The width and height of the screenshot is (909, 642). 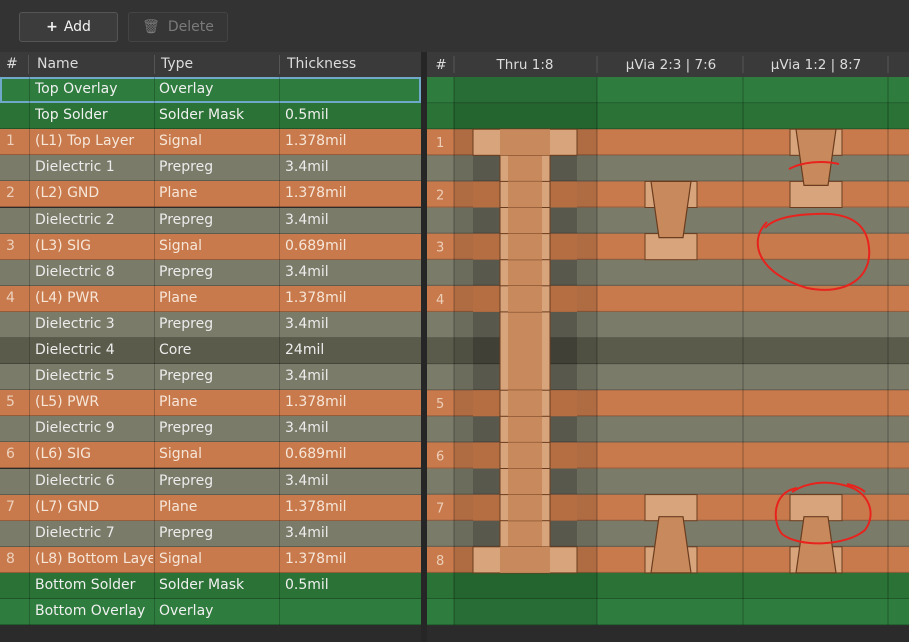 I want to click on layer-name: (L7) GND, so click(x=67, y=506).